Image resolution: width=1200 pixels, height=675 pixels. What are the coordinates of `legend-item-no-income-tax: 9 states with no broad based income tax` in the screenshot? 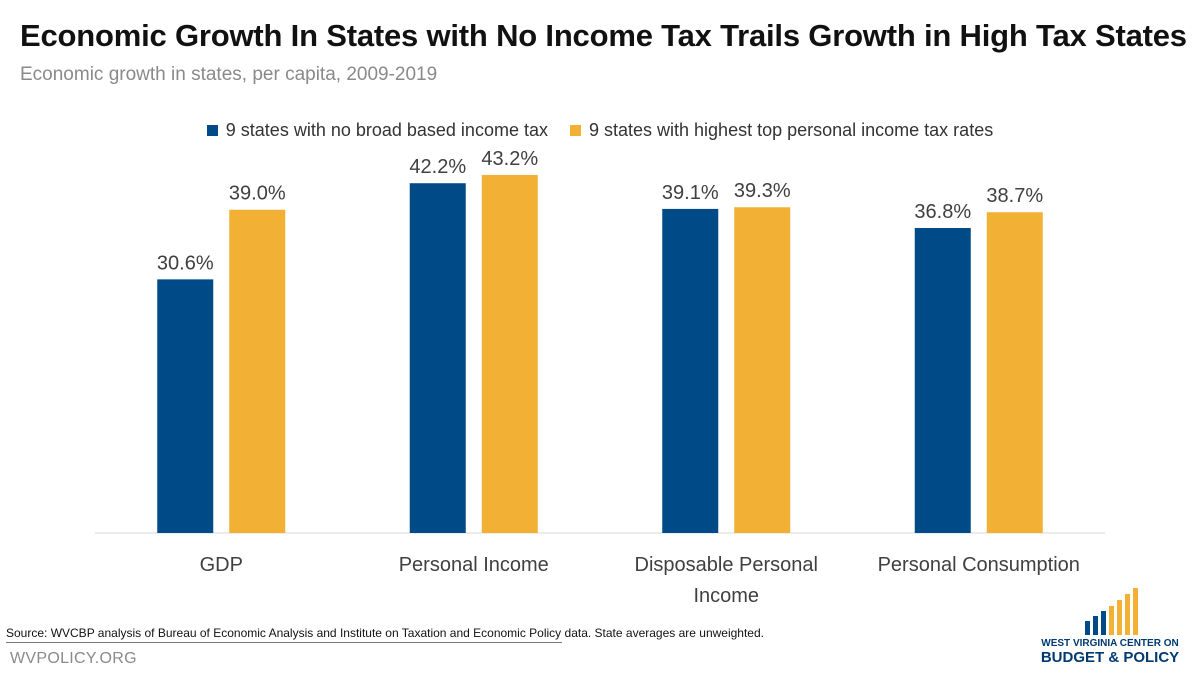 It's located at (377, 130).